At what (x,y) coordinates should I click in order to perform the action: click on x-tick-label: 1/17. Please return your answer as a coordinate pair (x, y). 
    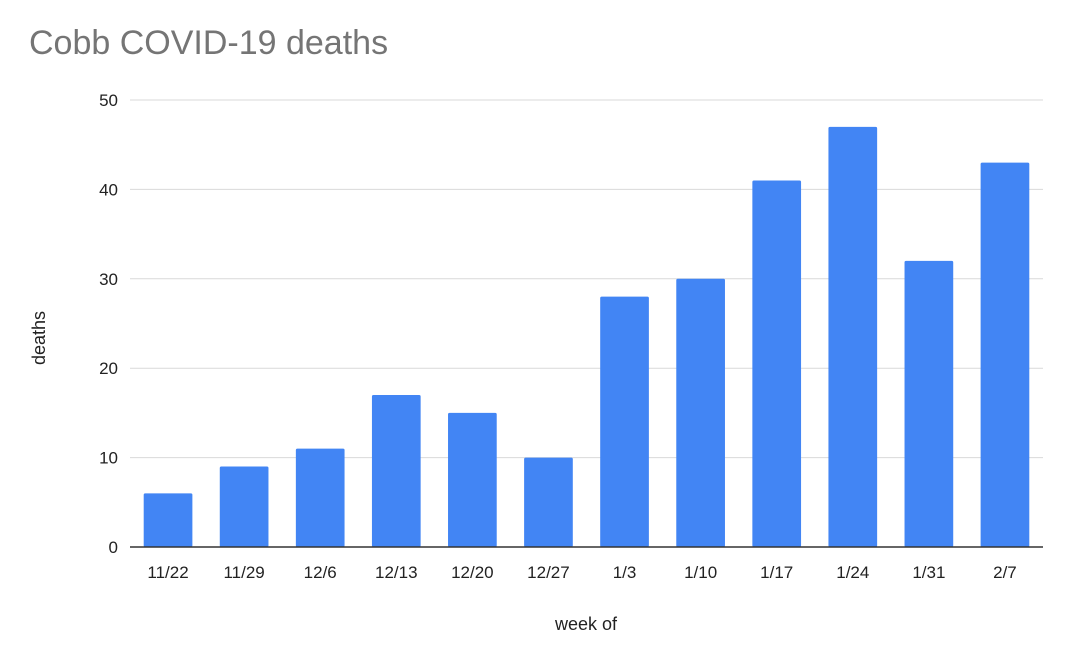
    Looking at the image, I should click on (776, 572).